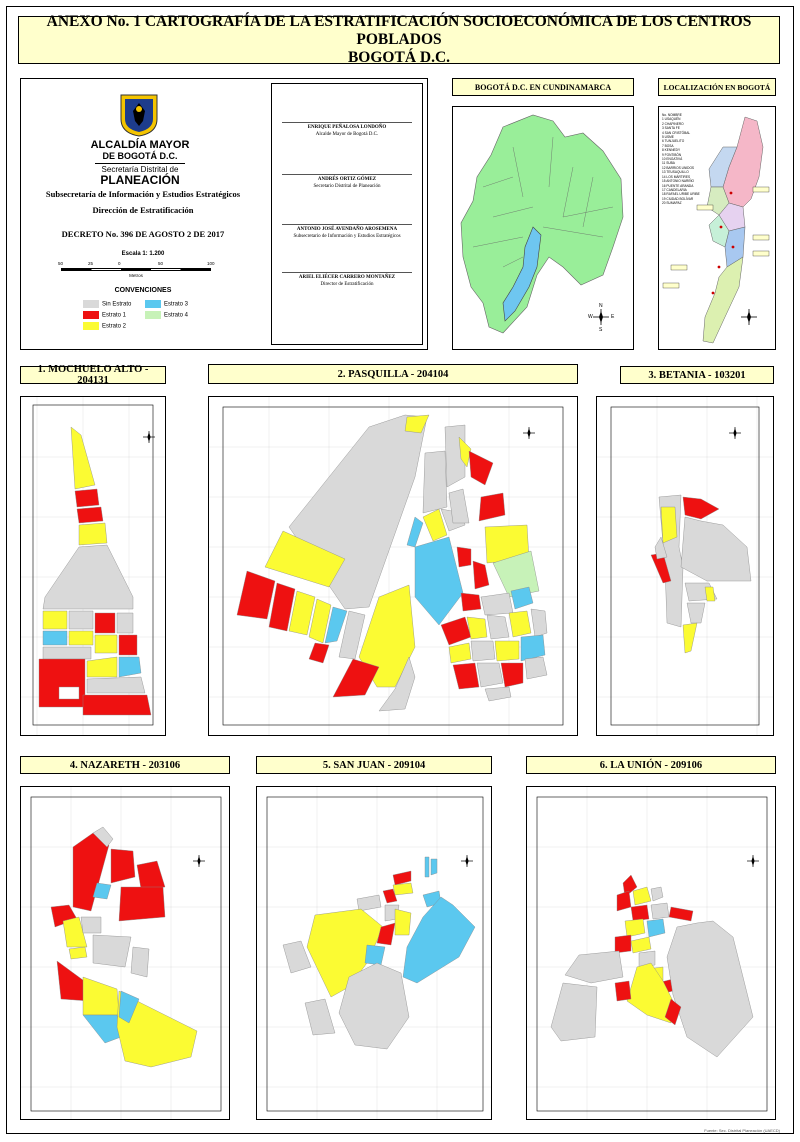 The width and height of the screenshot is (800, 1142). Describe the element at coordinates (678, 198) in the screenshot. I see `localidad-item: 19 CIUDAD BOLÍVAR` at that location.